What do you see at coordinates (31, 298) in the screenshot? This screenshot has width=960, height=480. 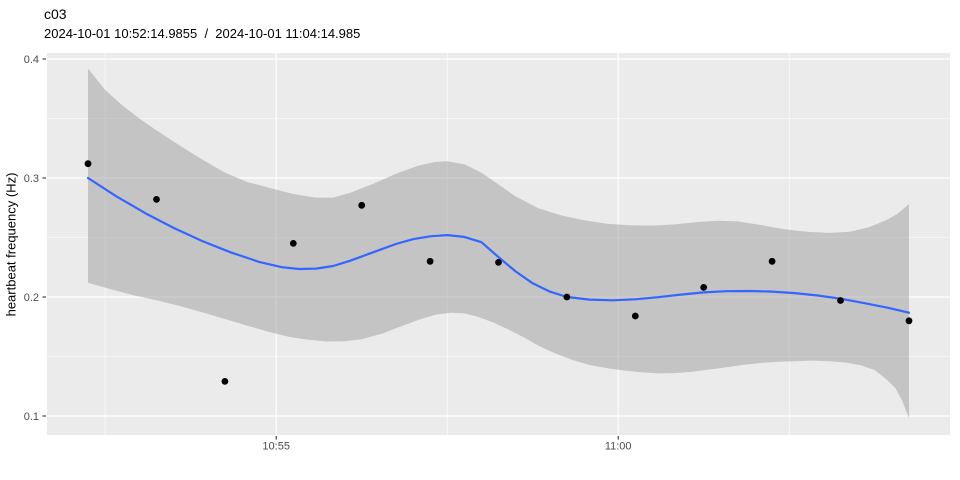 I see `y-tick-label: 0.2` at bounding box center [31, 298].